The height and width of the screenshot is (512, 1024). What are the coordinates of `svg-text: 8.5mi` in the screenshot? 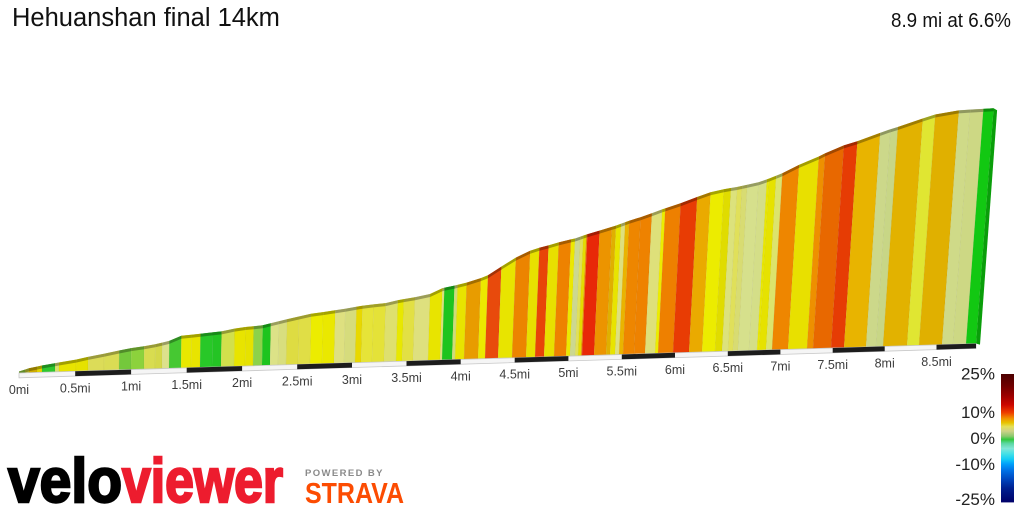 It's located at (936, 362).